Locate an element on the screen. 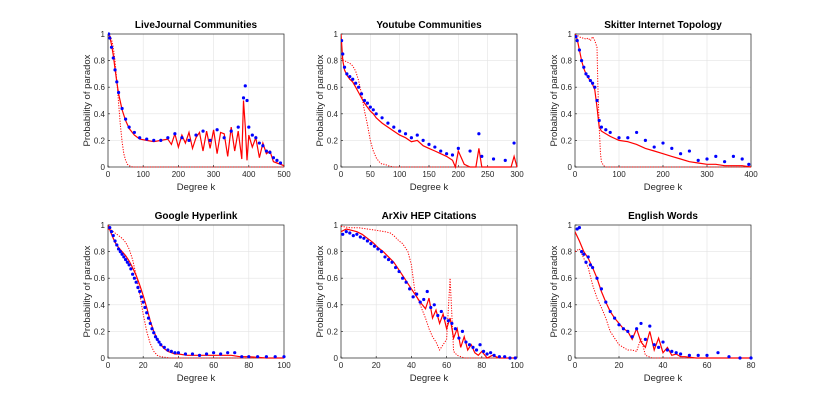 The width and height of the screenshot is (830, 402). x-tick-label: 60 is located at coordinates (213, 365).